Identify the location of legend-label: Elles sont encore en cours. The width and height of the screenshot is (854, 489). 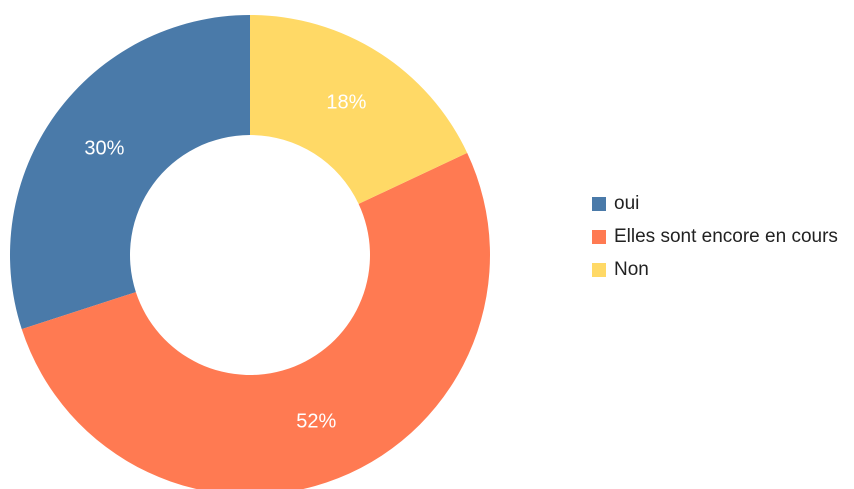
(726, 236).